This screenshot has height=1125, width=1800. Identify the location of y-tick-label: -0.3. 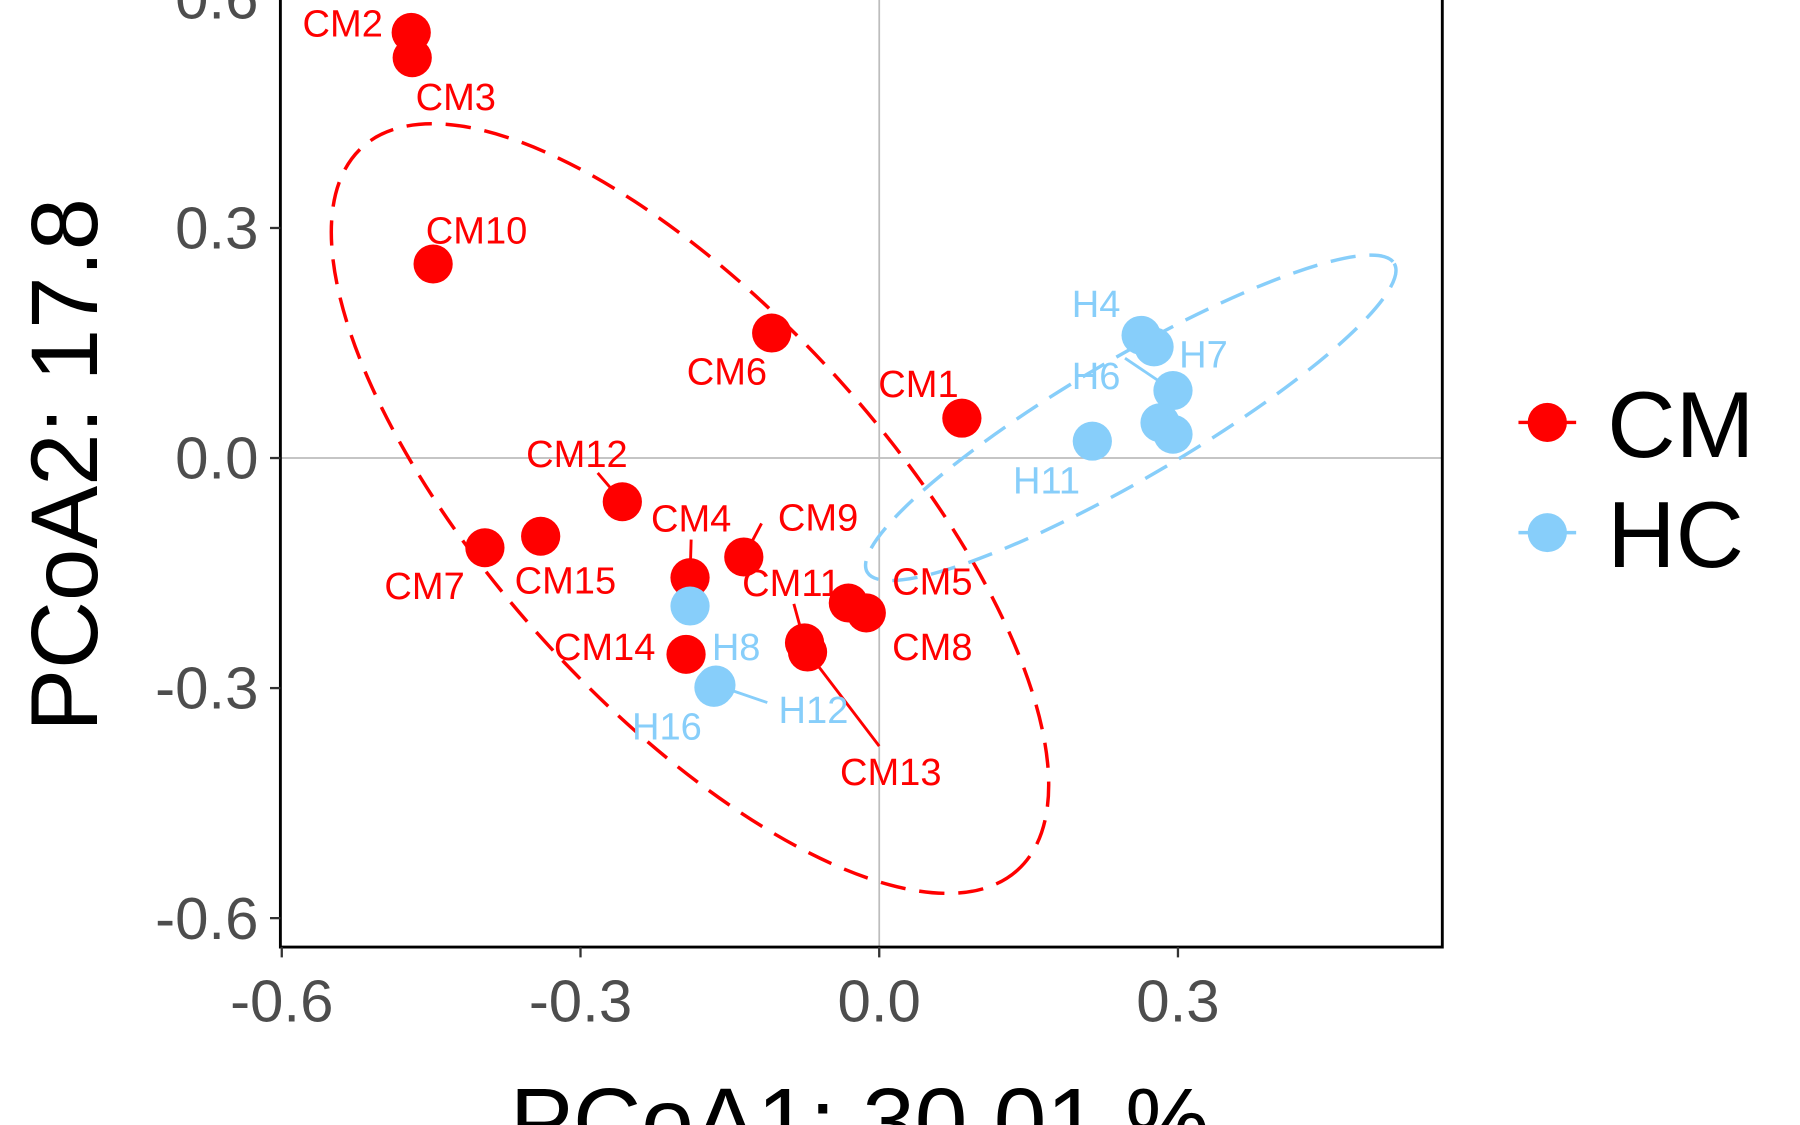
(206, 688).